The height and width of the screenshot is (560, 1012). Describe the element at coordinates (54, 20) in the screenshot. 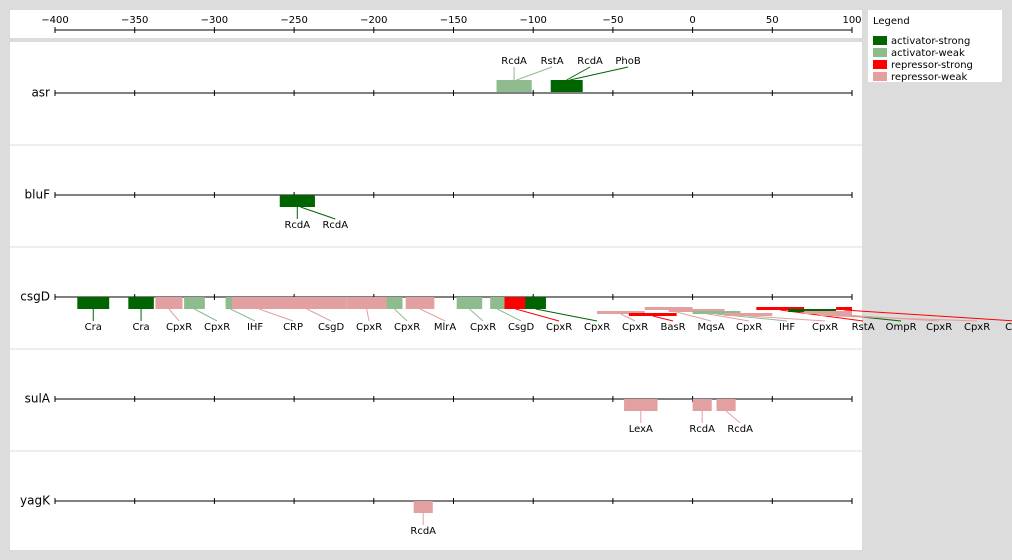

I see `x-tick-label: −400` at that location.